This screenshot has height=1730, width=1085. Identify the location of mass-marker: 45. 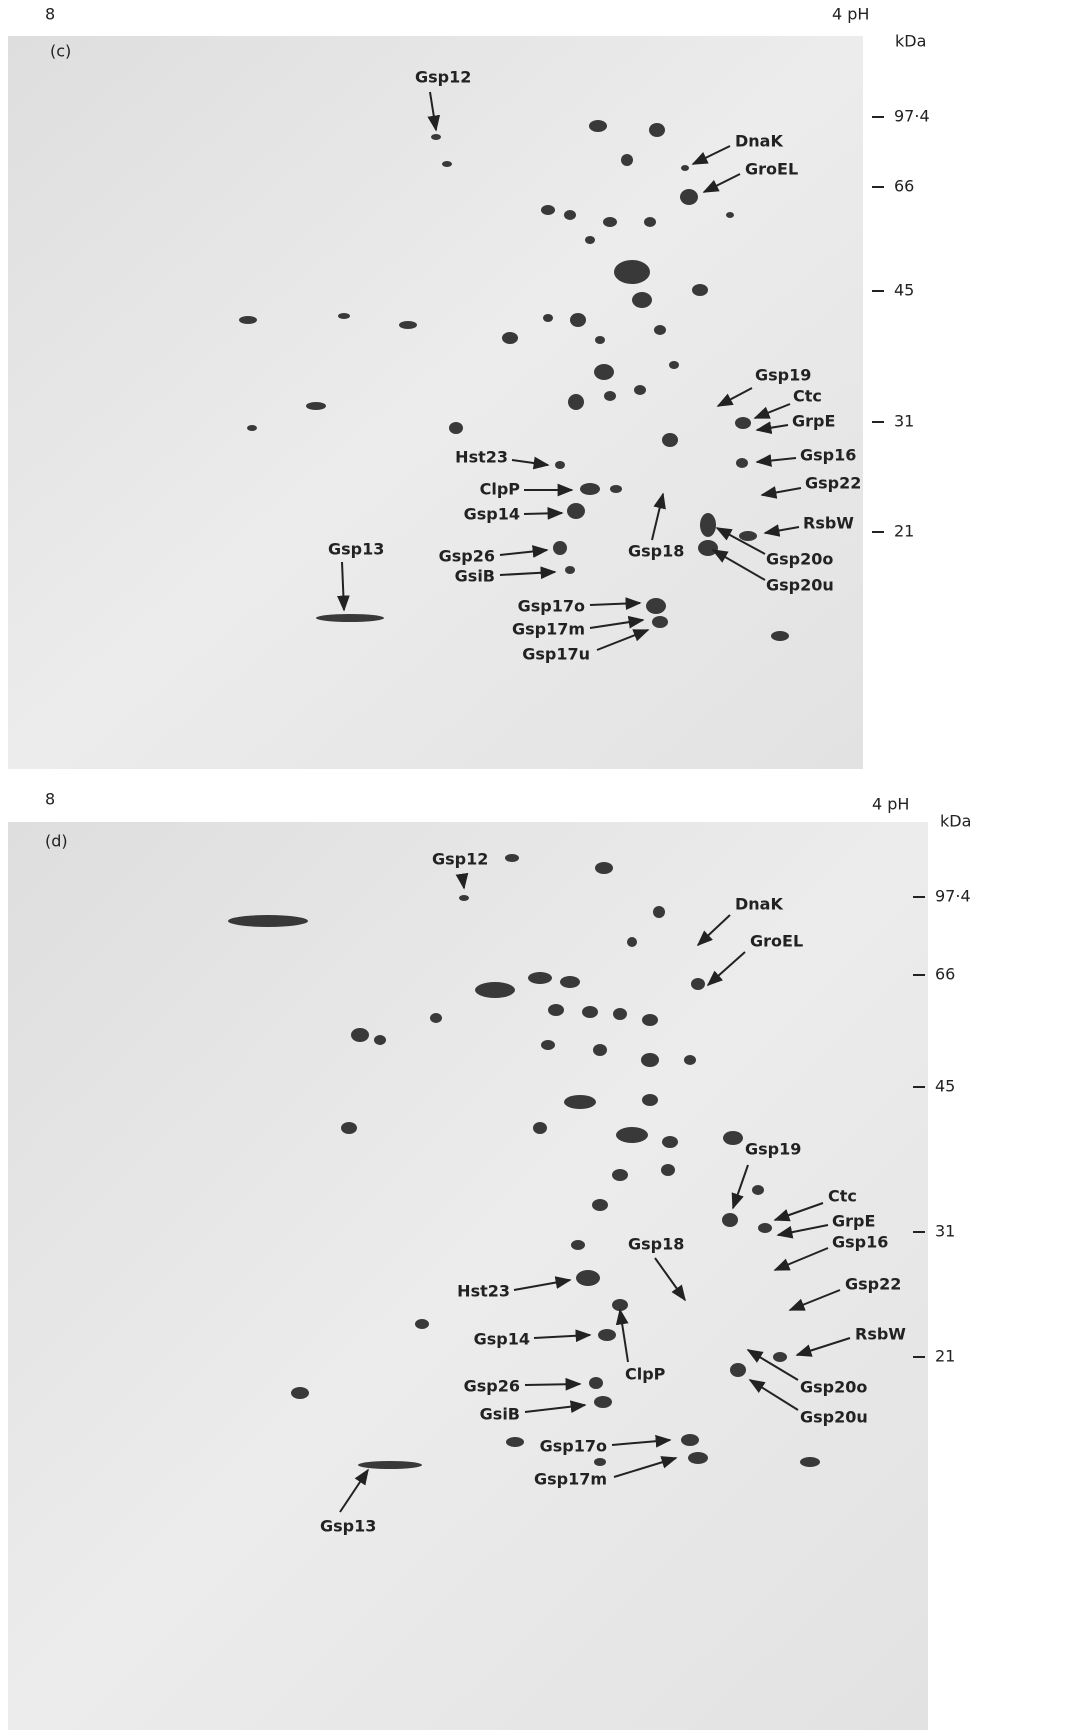
(904, 290).